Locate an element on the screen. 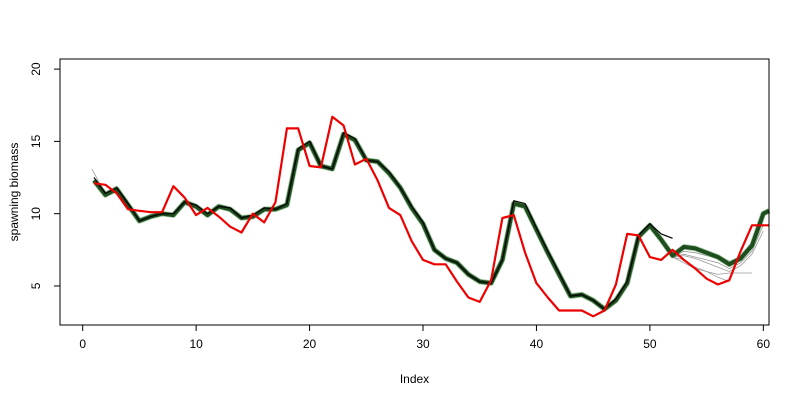  x-tick-label: 0 is located at coordinates (82, 344).